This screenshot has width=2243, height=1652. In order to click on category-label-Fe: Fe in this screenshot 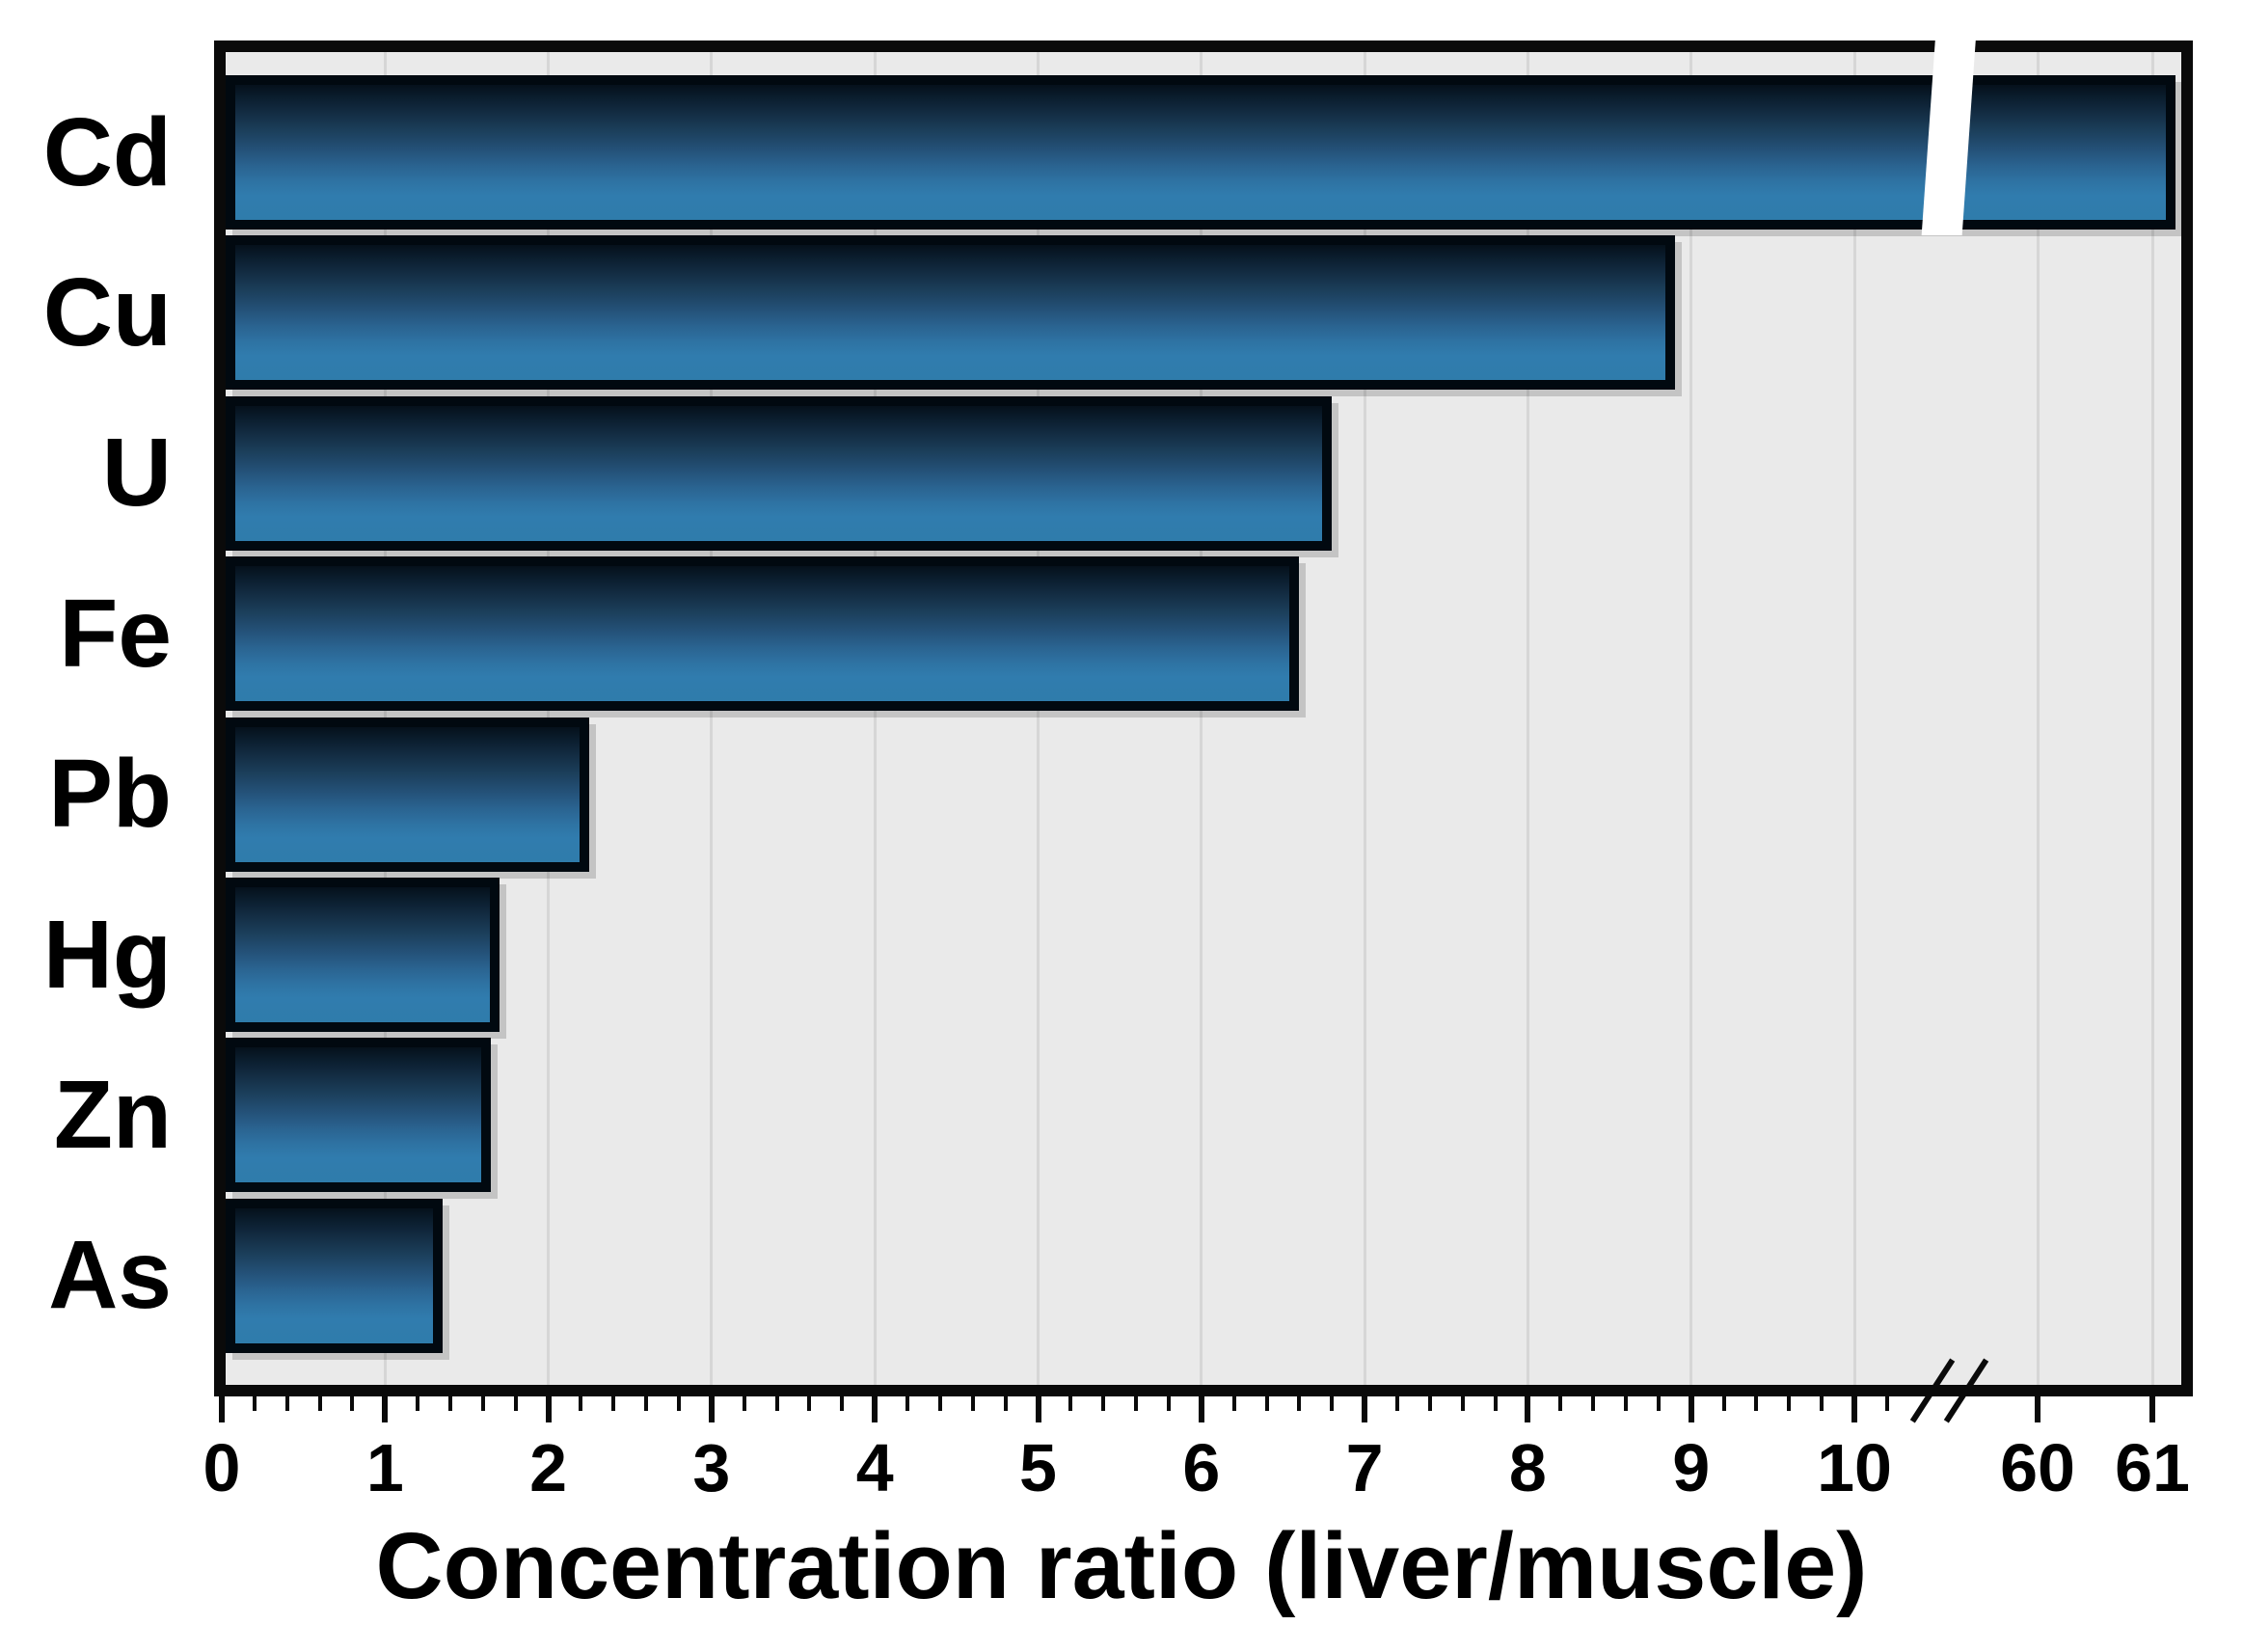, I will do `click(115, 633)`.